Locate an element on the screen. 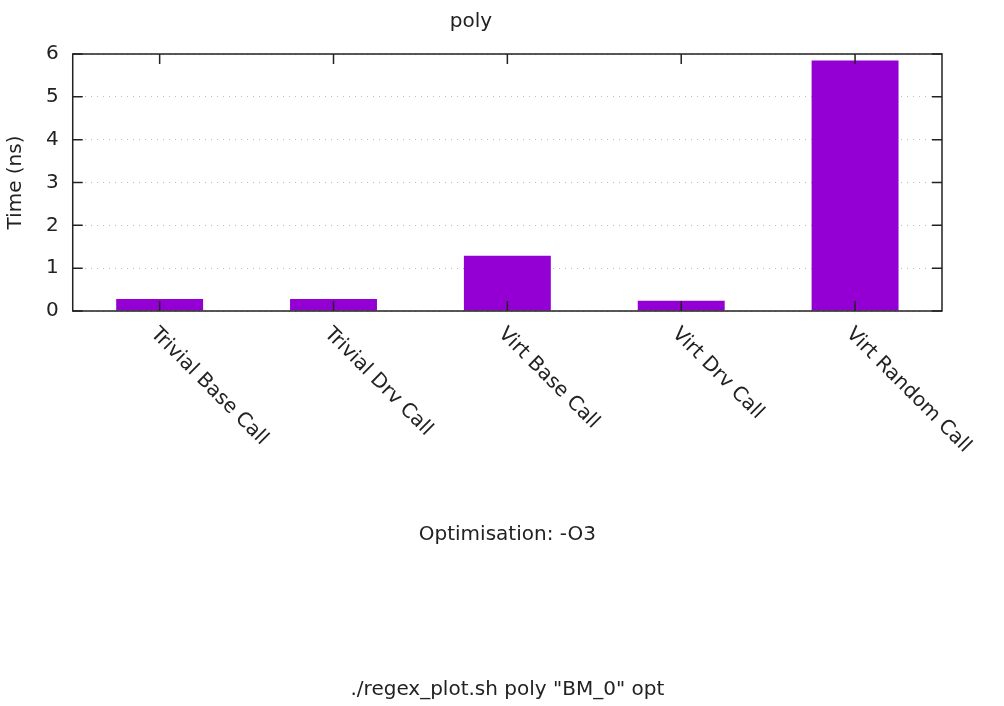 This screenshot has height=706, width=1004. y-tick-label: 0 is located at coordinates (52, 309).